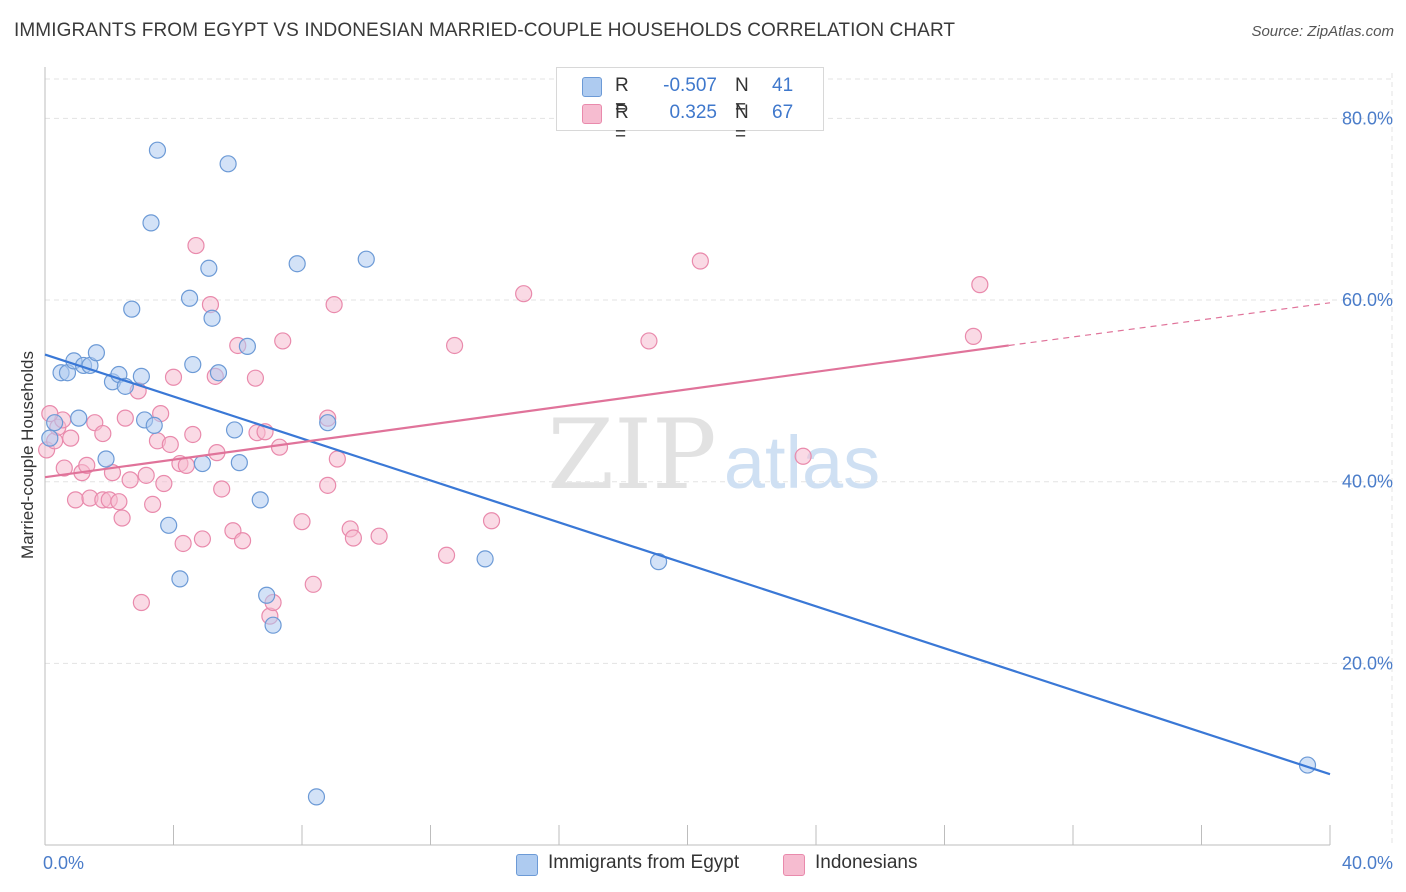 Image resolution: width=1406 pixels, height=892 pixels. What do you see at coordinates (1367, 482) in the screenshot?
I see `y-tick-label: 40.0%` at bounding box center [1367, 482].